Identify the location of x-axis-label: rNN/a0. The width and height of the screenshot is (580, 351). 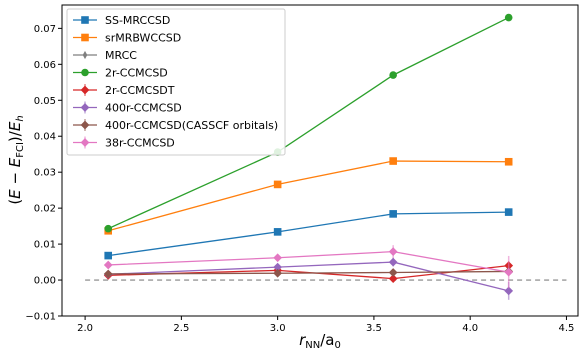
(320, 341).